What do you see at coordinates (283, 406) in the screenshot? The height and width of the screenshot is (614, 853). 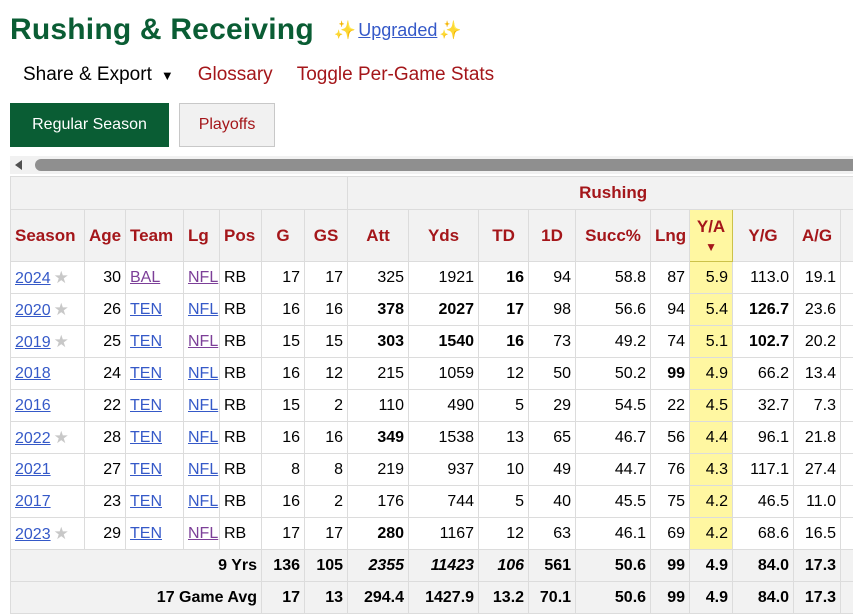 I see `g-cell: 15` at bounding box center [283, 406].